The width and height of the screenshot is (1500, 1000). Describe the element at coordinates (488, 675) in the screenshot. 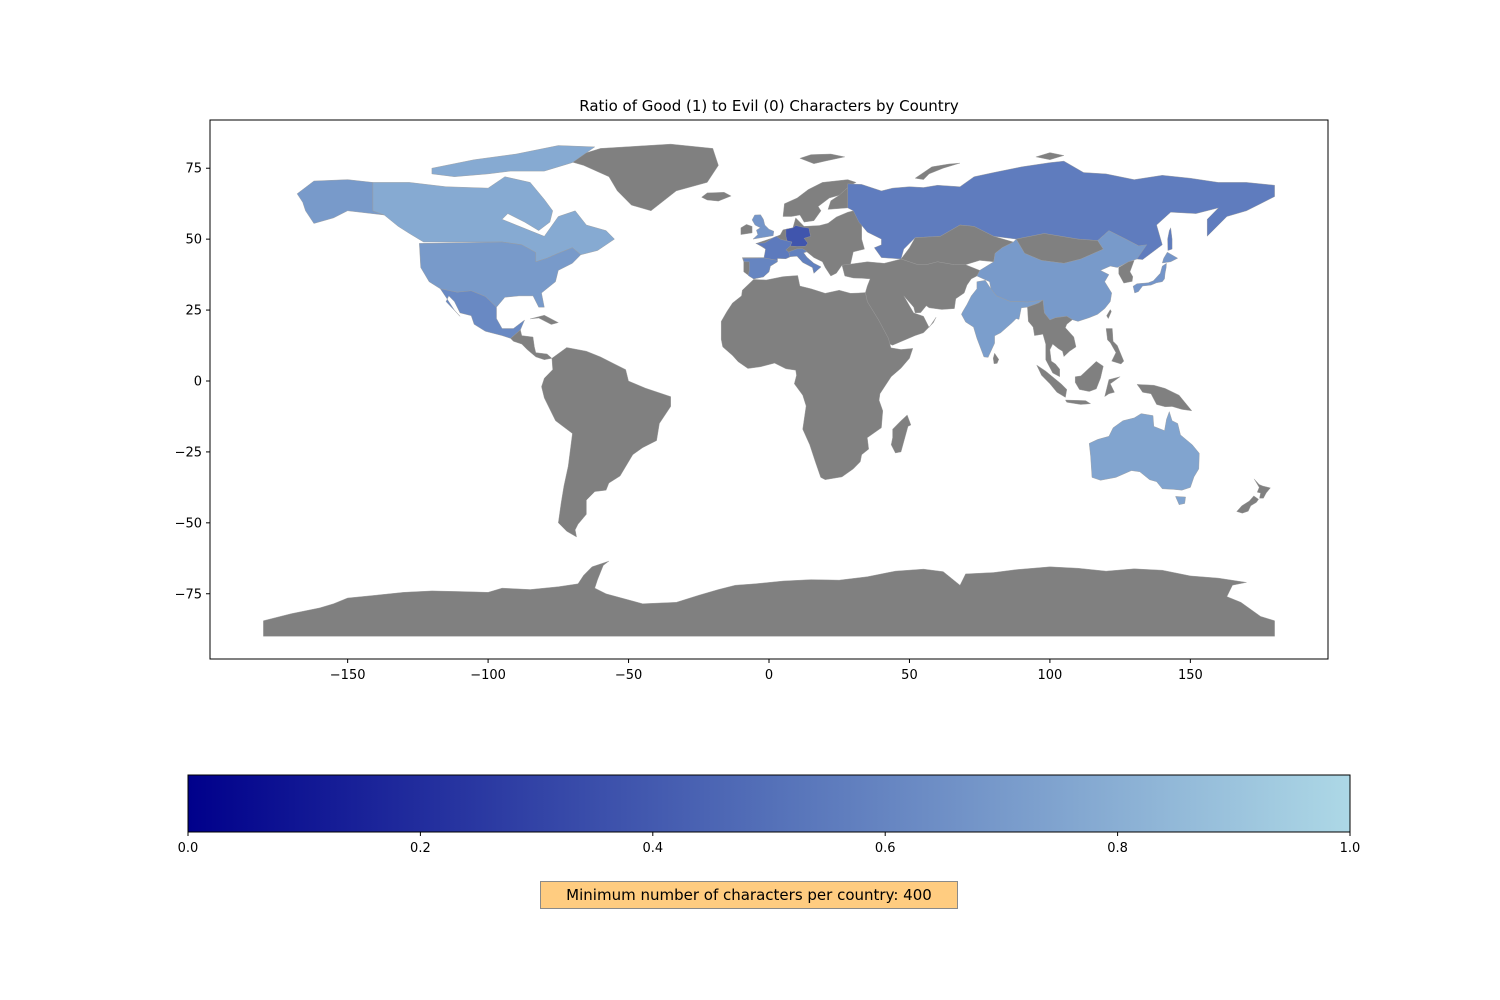

I see `x-tick-label: −100` at that location.